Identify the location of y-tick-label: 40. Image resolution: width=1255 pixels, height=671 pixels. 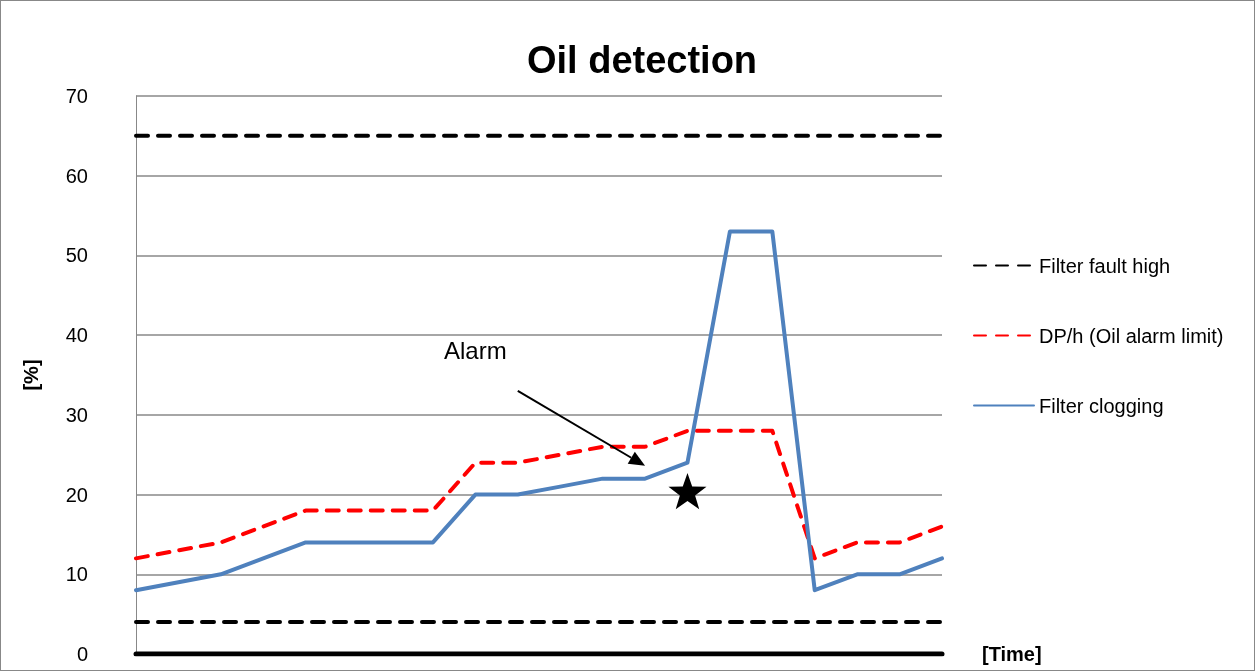
(76, 335).